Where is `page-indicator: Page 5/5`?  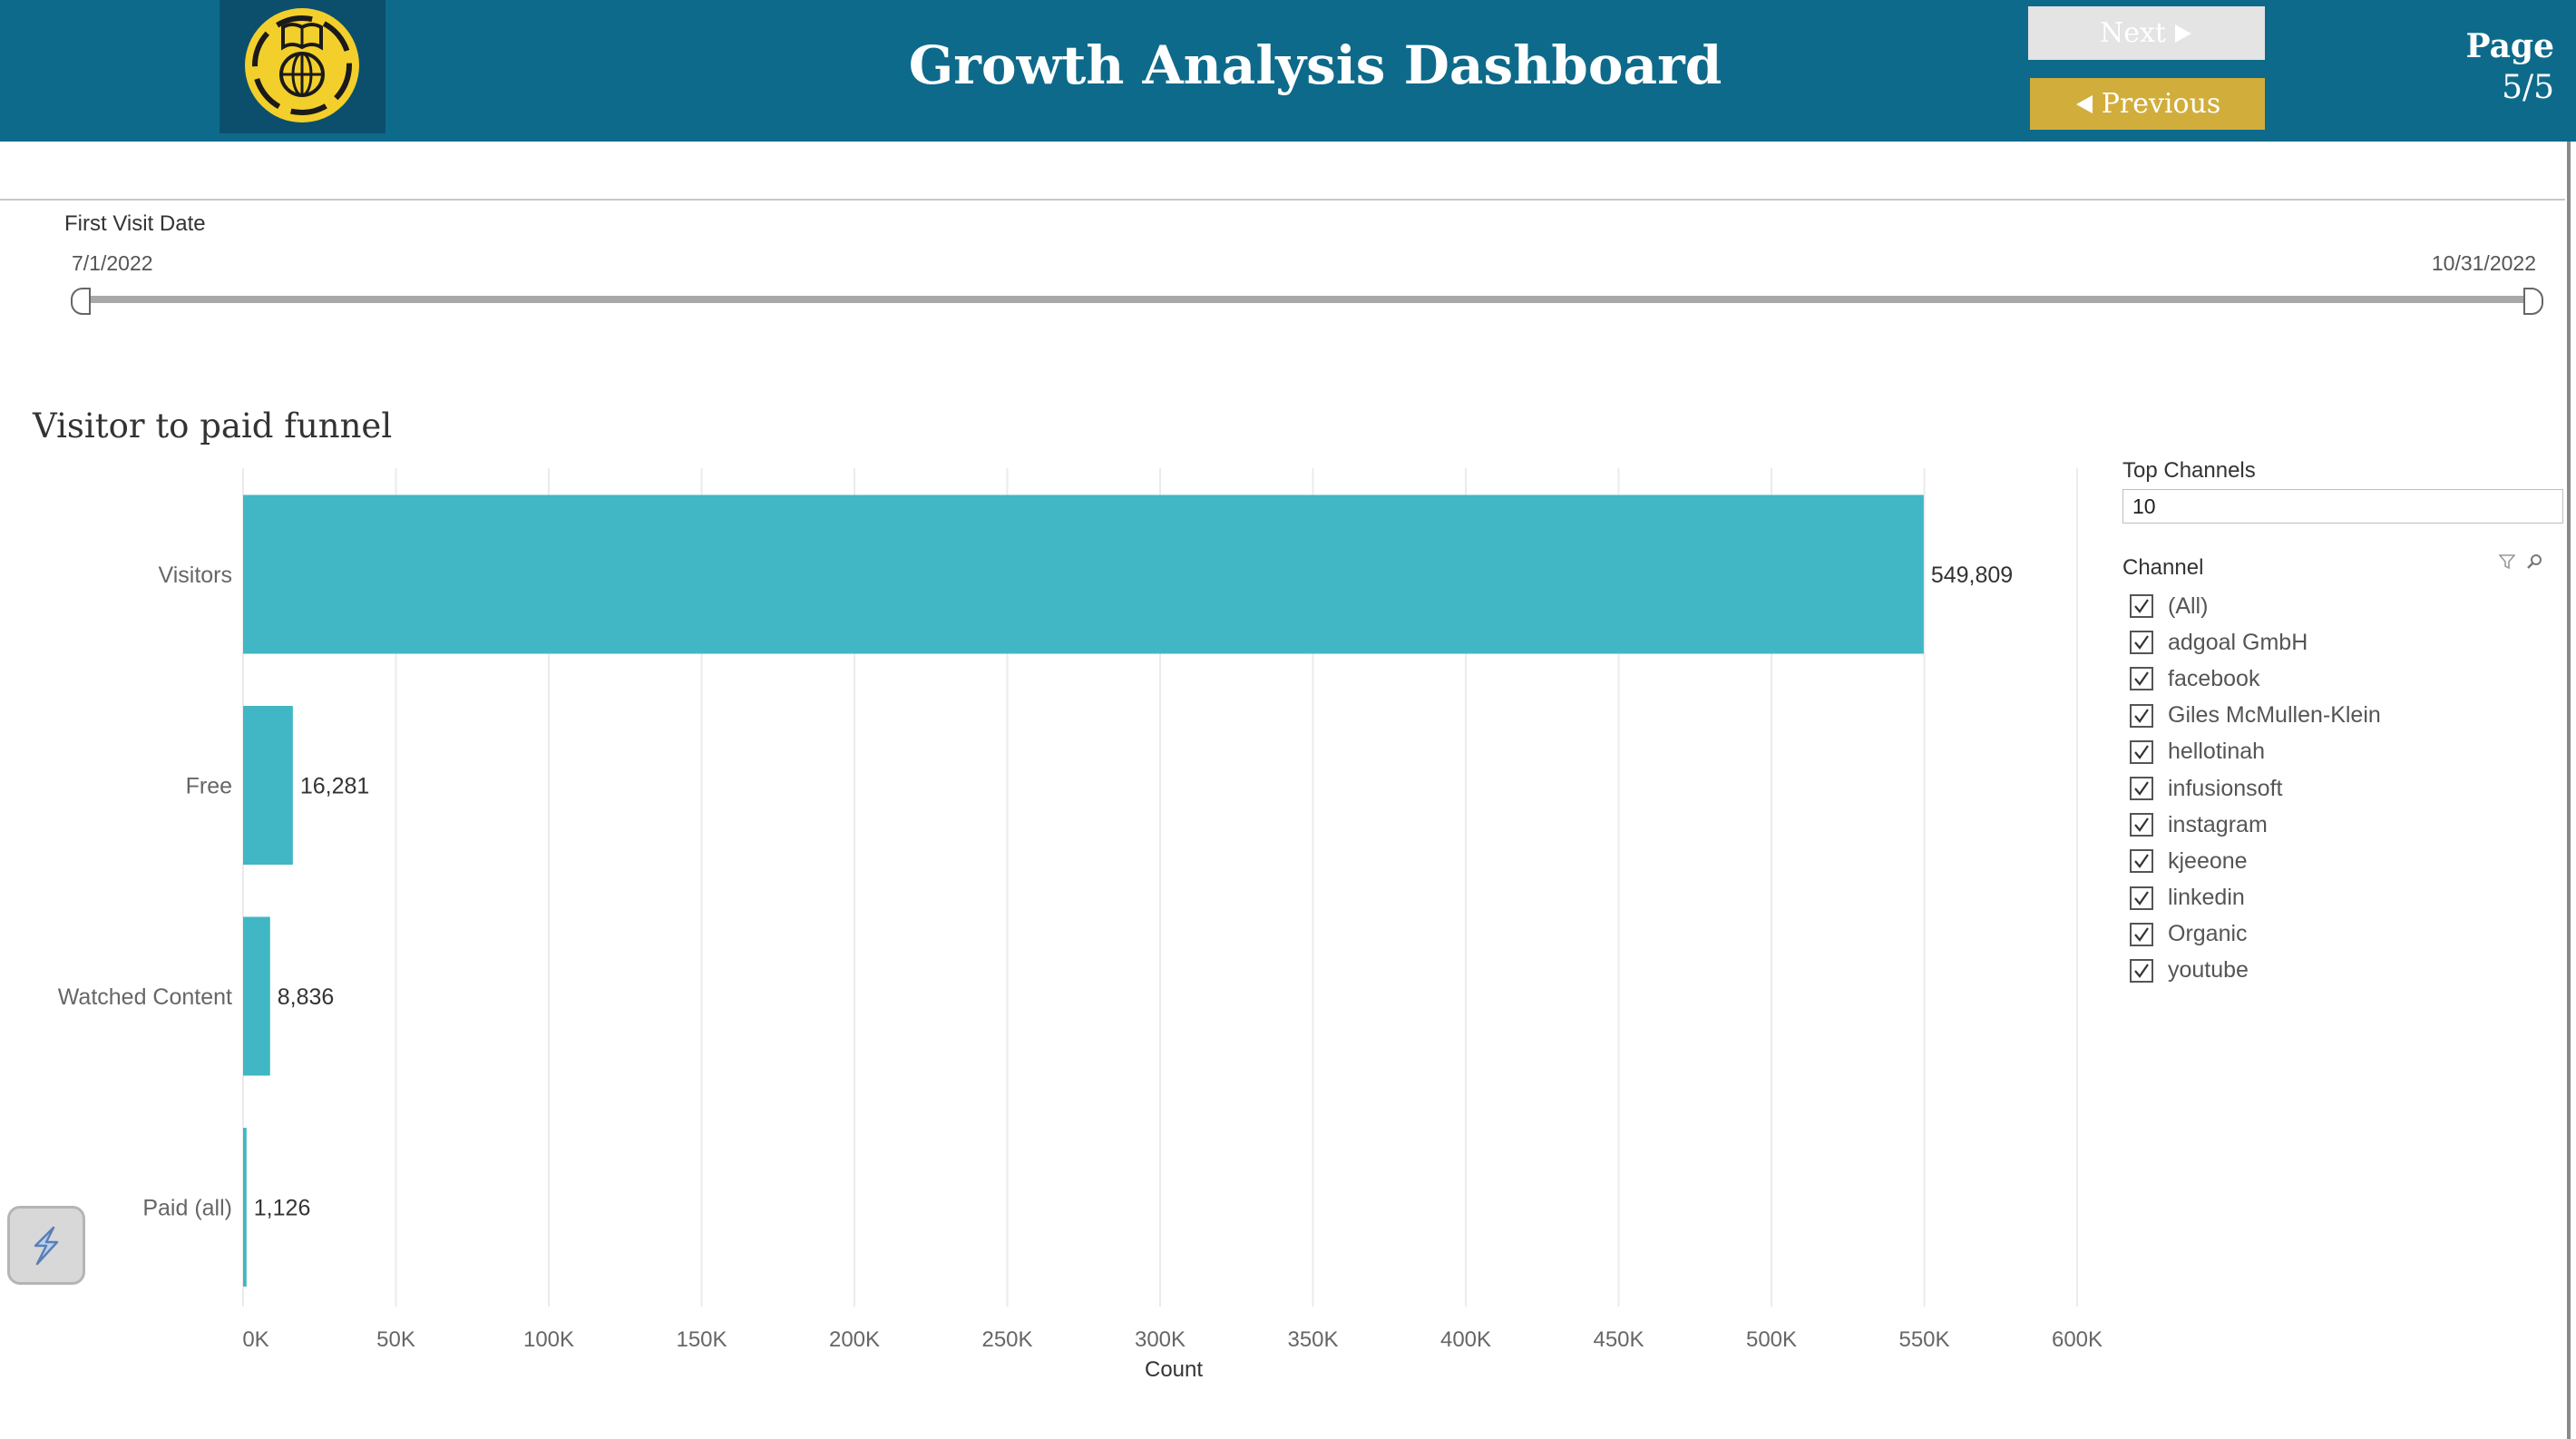
page-indicator: Page 5/5 is located at coordinates (2509, 67).